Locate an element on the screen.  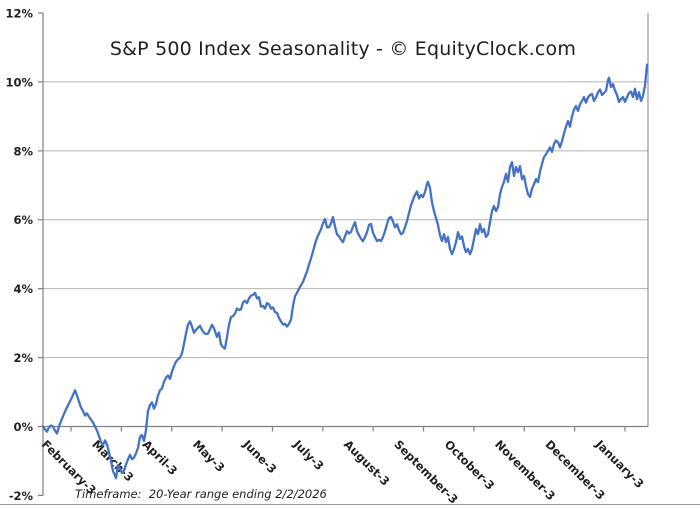
y-axis-label: 12% is located at coordinates (19, 14).